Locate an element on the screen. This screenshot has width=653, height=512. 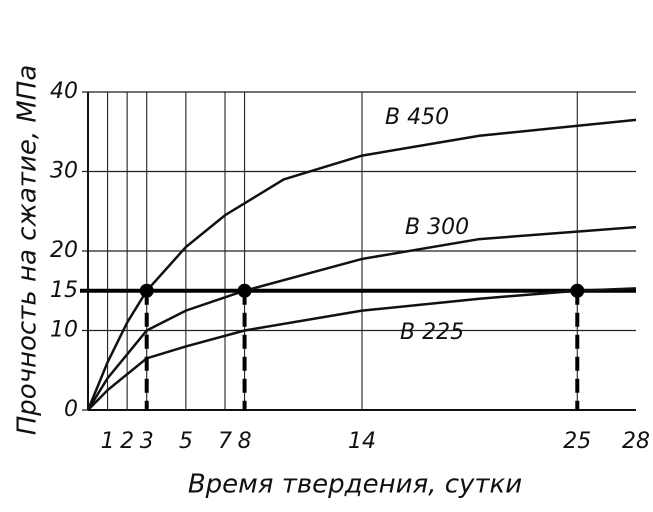
series-label: В 450 is located at coordinates (417, 117).